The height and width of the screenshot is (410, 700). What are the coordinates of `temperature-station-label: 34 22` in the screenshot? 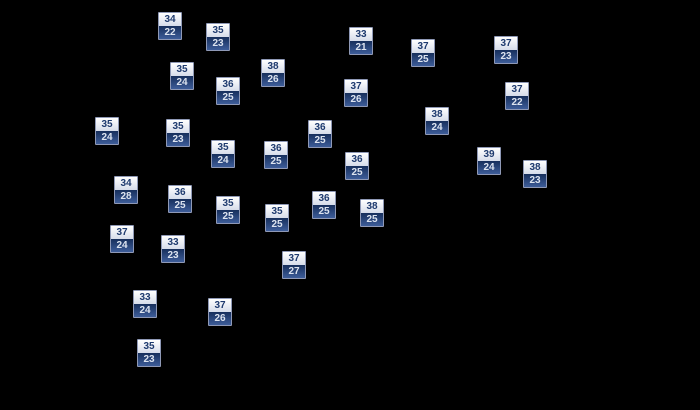 It's located at (170, 26).